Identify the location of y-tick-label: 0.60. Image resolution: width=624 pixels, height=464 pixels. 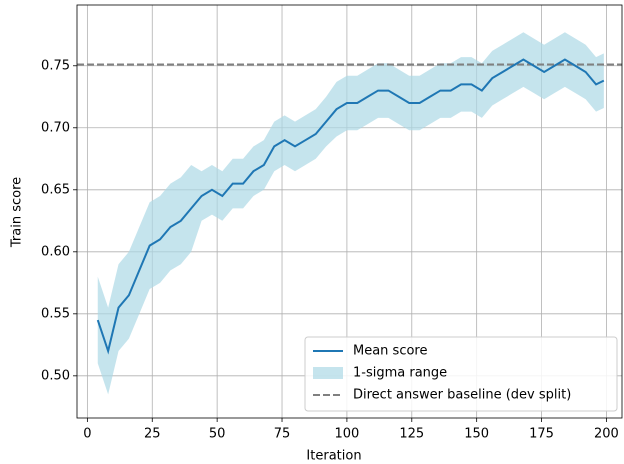
(55, 251).